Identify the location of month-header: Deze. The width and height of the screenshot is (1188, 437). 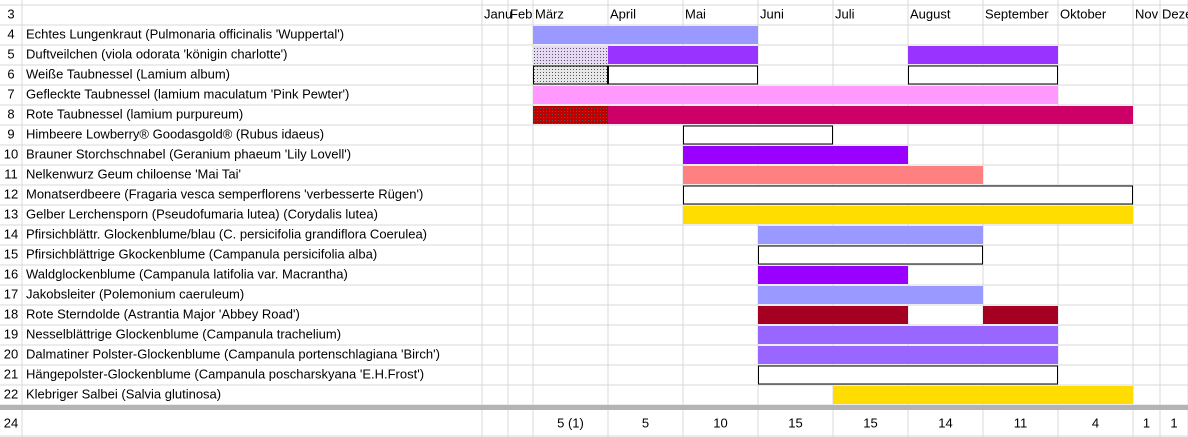
(1175, 13).